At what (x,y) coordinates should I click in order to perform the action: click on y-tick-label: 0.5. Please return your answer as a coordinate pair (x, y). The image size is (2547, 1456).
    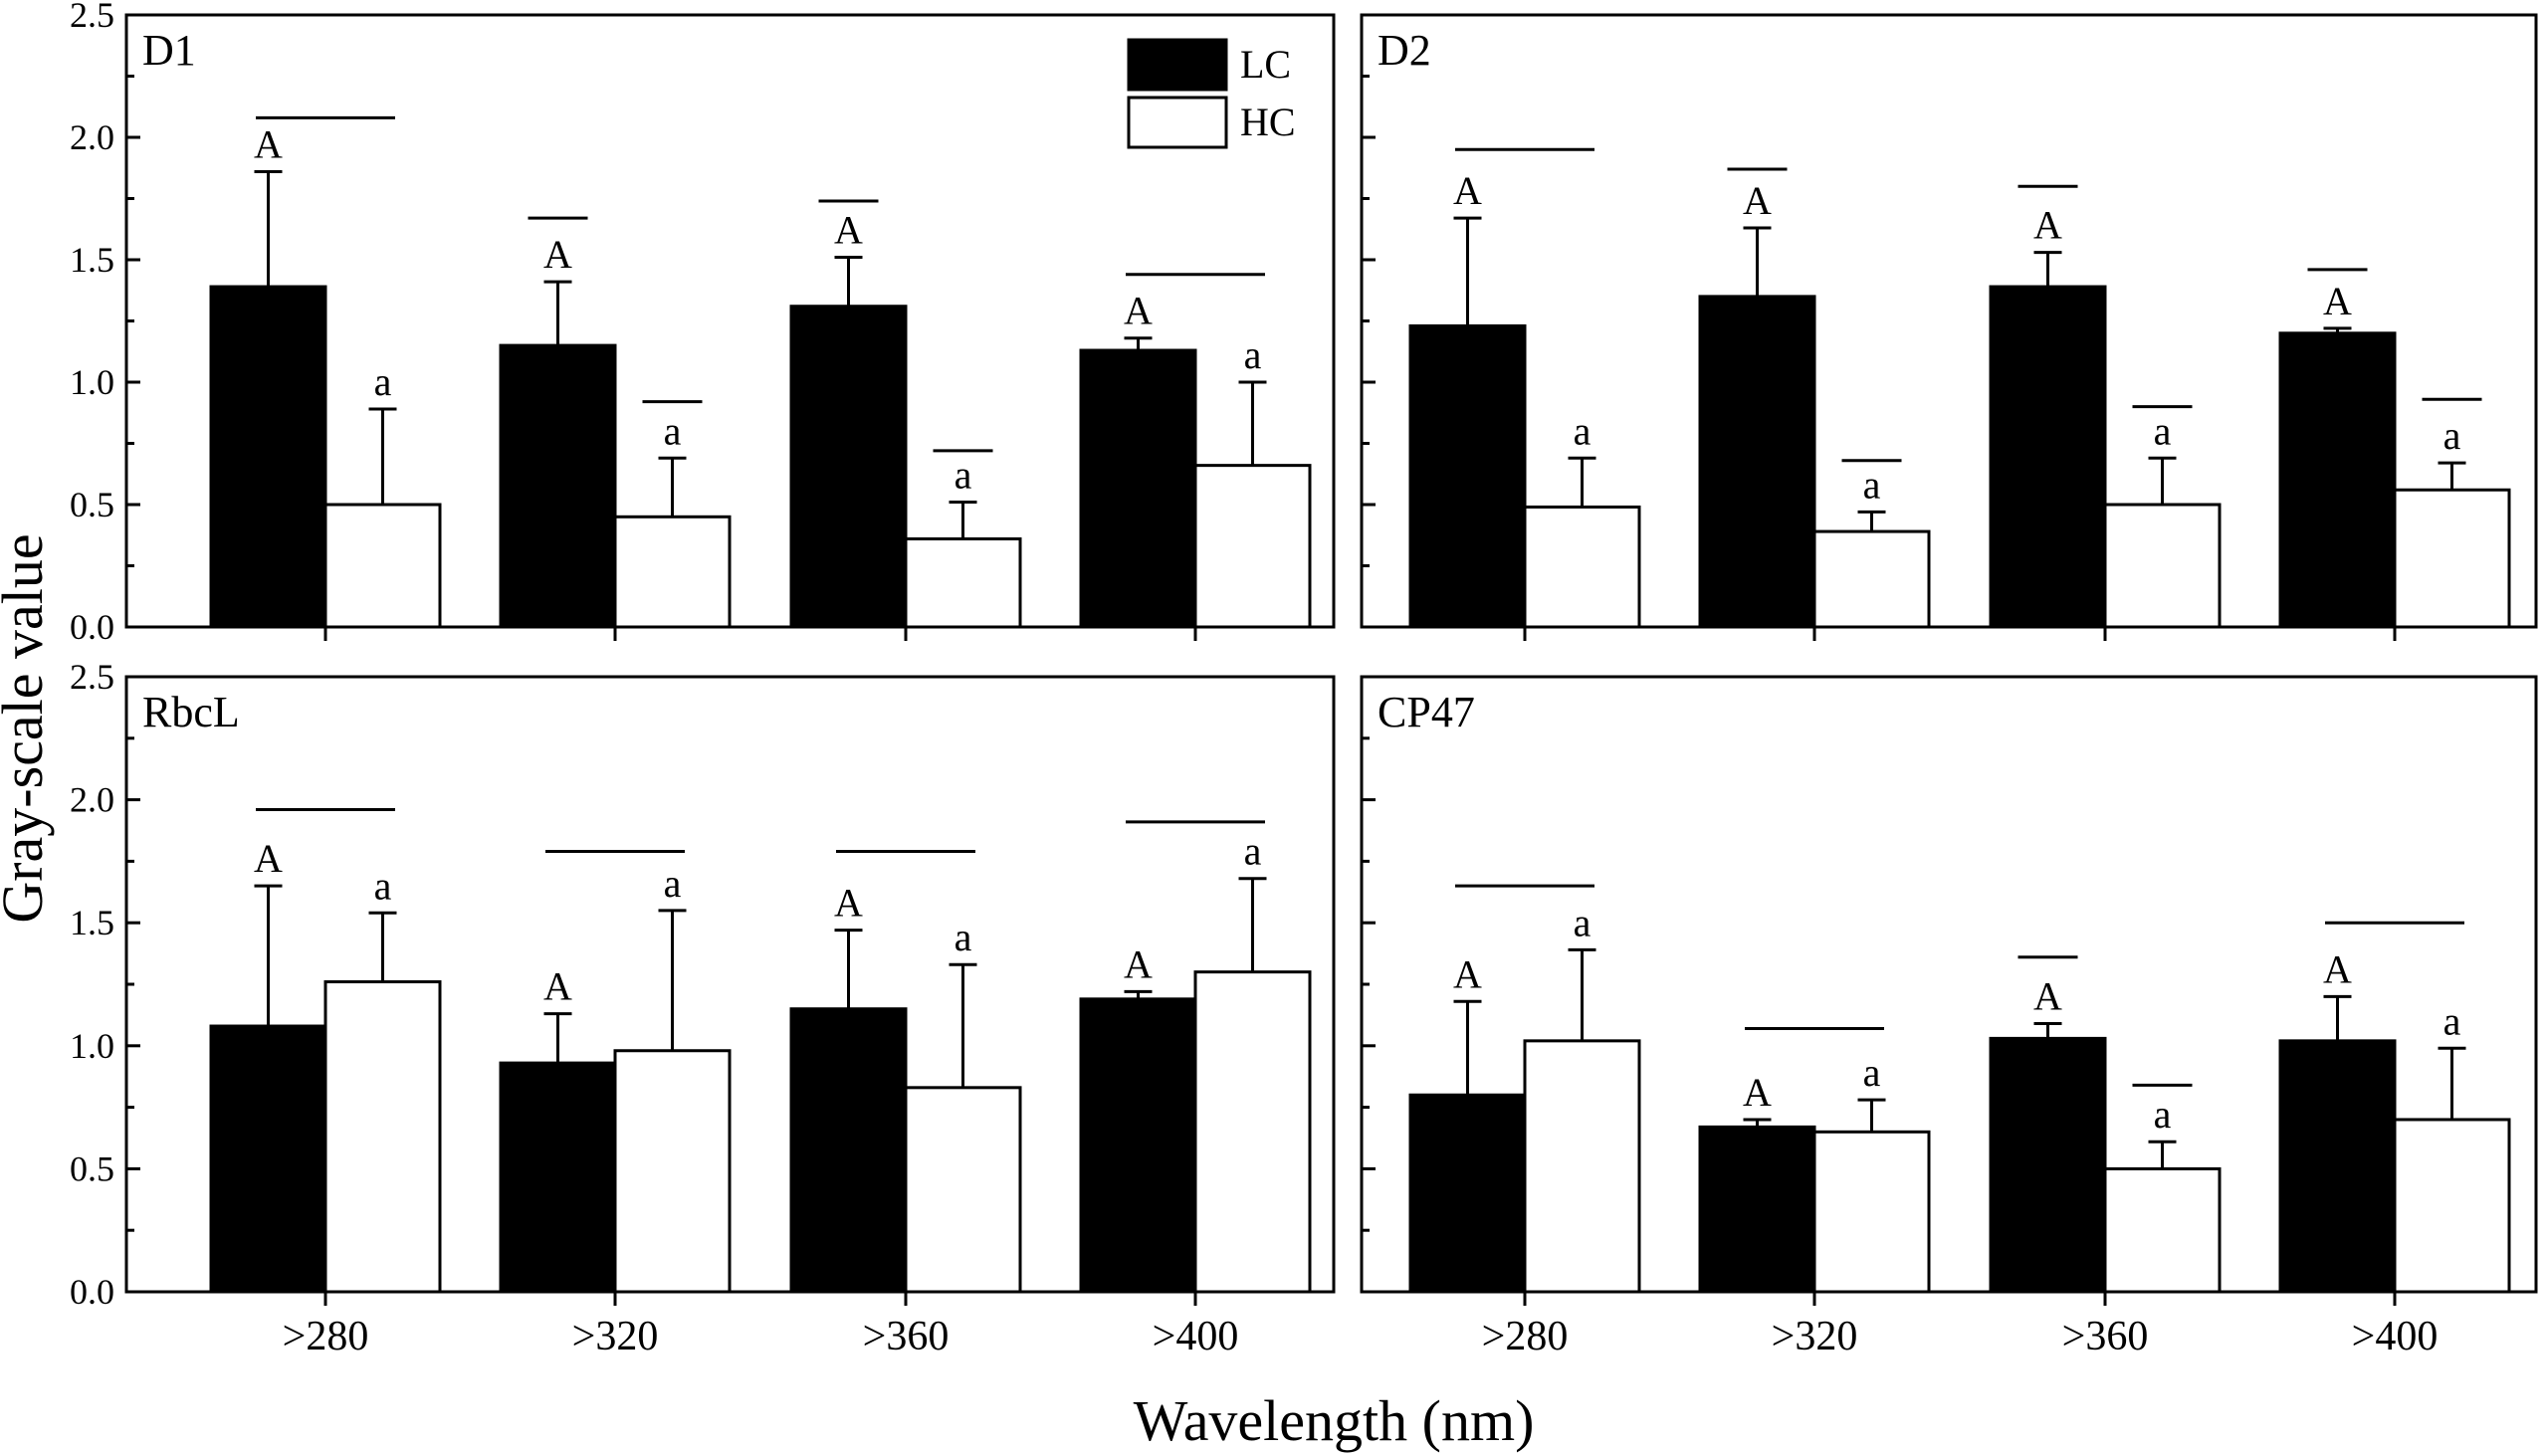
    Looking at the image, I should click on (92, 1168).